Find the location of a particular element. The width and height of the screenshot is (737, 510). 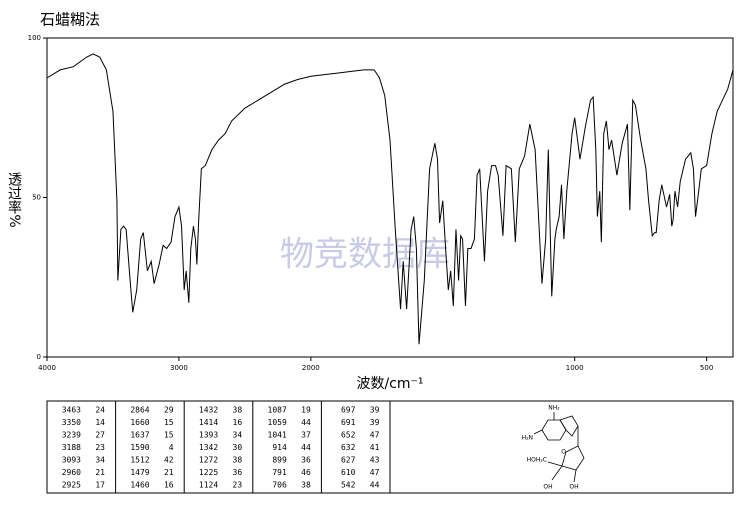

chart-title: 石蜡糊法 is located at coordinates (70, 20).